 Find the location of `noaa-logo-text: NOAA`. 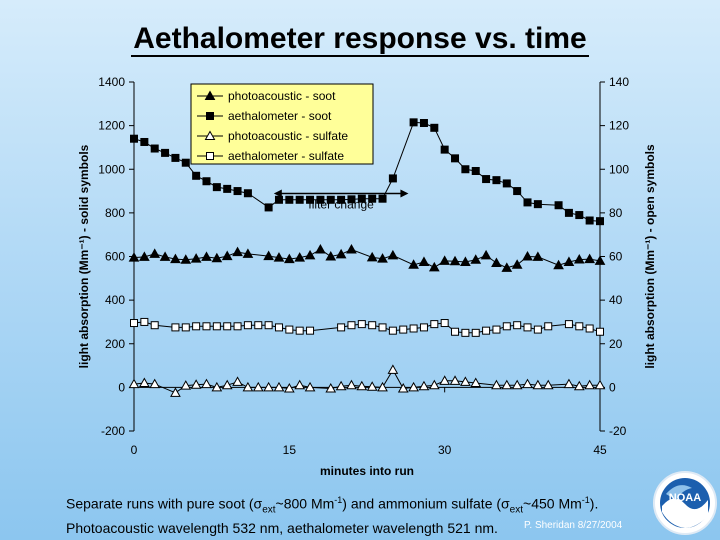

noaa-logo-text: NOAA is located at coordinates (685, 498).